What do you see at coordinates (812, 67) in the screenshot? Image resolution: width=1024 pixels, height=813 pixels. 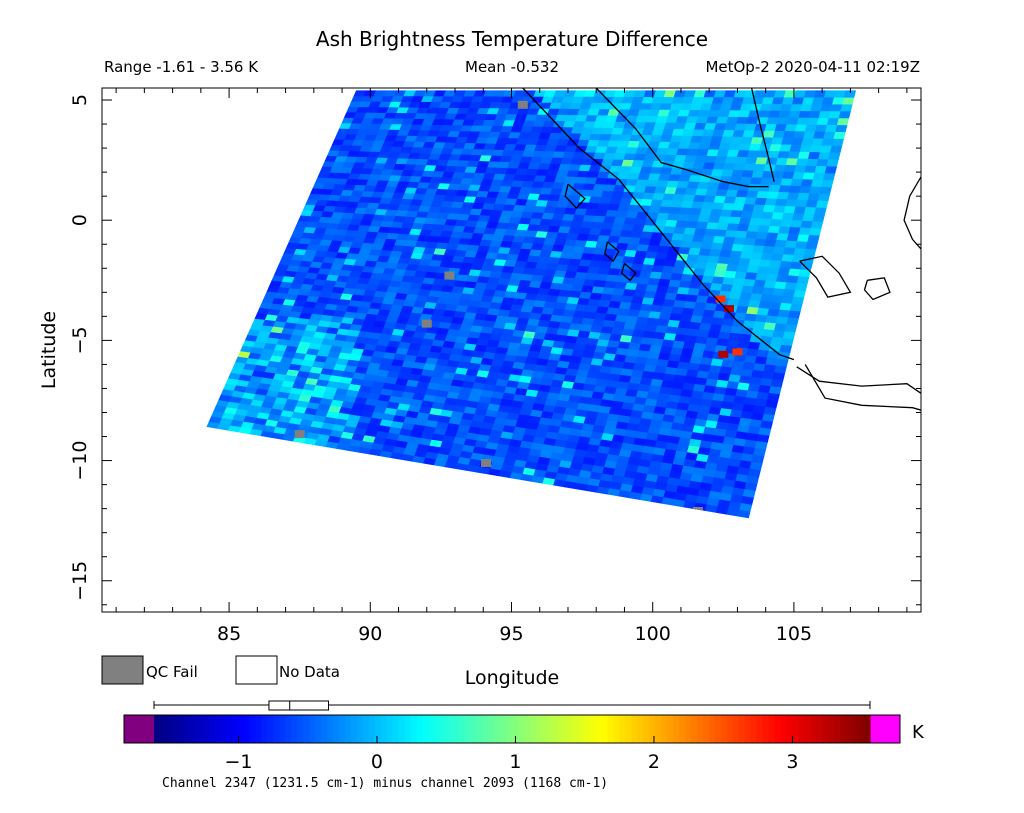 I see `source-label: MetOp-2 2020-04-11 02:19Z` at bounding box center [812, 67].